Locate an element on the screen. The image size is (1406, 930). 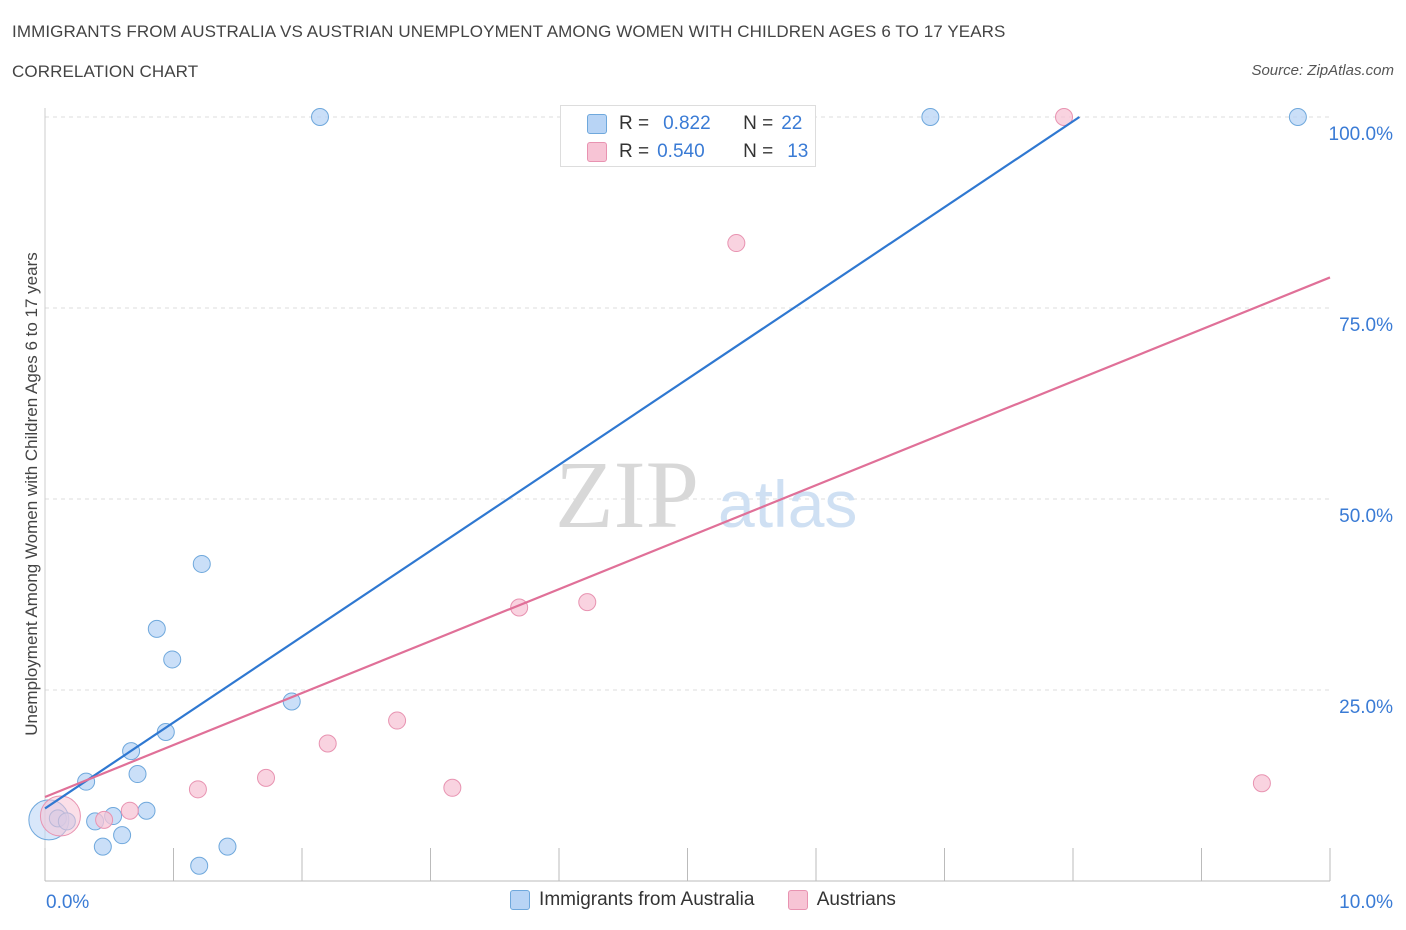
legend-item-austrians: Austrians is located at coordinates (841, 900).